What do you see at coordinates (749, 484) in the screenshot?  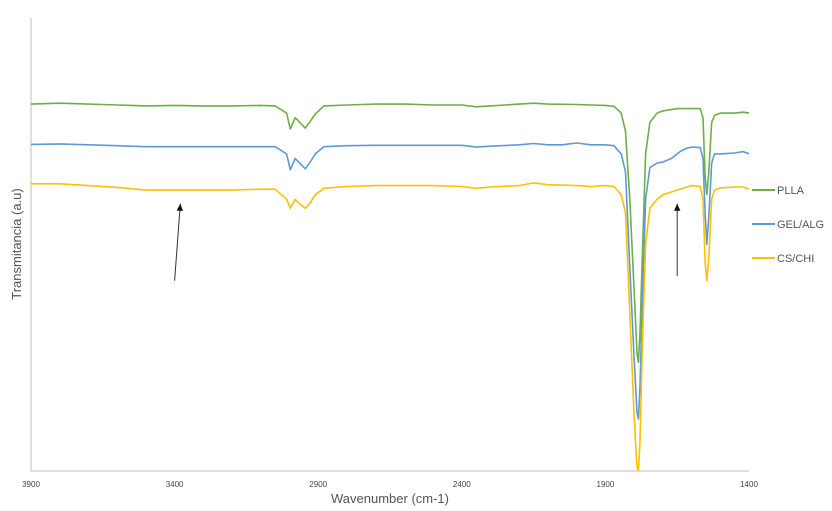 I see `x-tick-label: 1400` at bounding box center [749, 484].